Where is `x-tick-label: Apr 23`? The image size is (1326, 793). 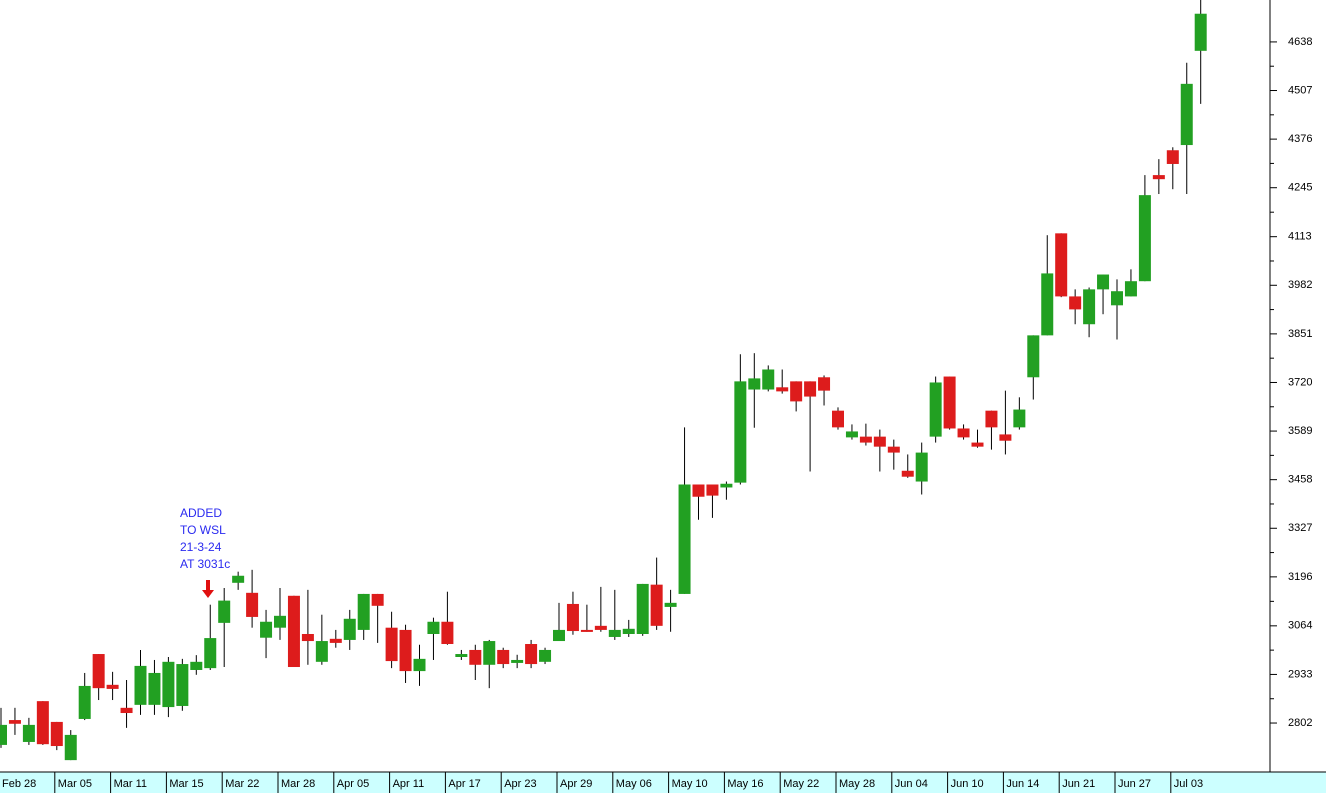
x-tick-label: Apr 23 is located at coordinates (520, 784).